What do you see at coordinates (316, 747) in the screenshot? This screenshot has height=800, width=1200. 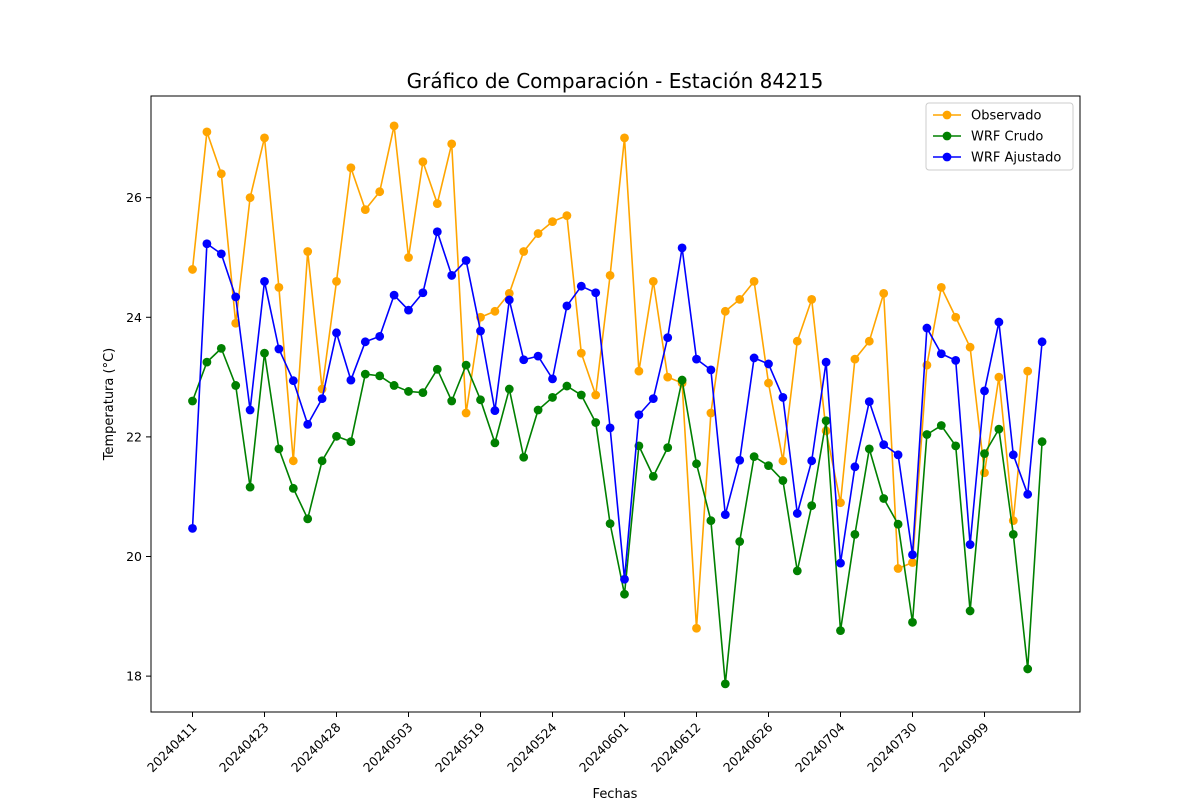 I see `x-tick-label: 20240428` at bounding box center [316, 747].